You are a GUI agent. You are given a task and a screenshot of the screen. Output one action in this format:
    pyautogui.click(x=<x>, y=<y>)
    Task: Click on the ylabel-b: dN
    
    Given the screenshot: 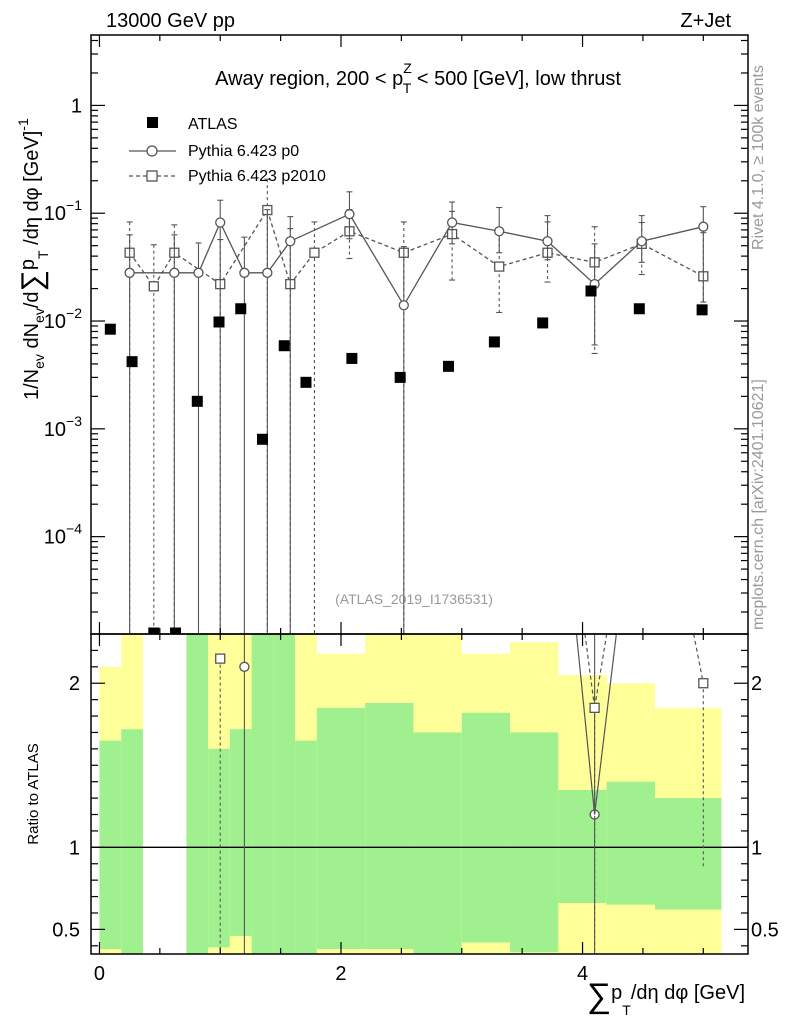 What is the action you would take?
    pyautogui.click(x=32, y=338)
    